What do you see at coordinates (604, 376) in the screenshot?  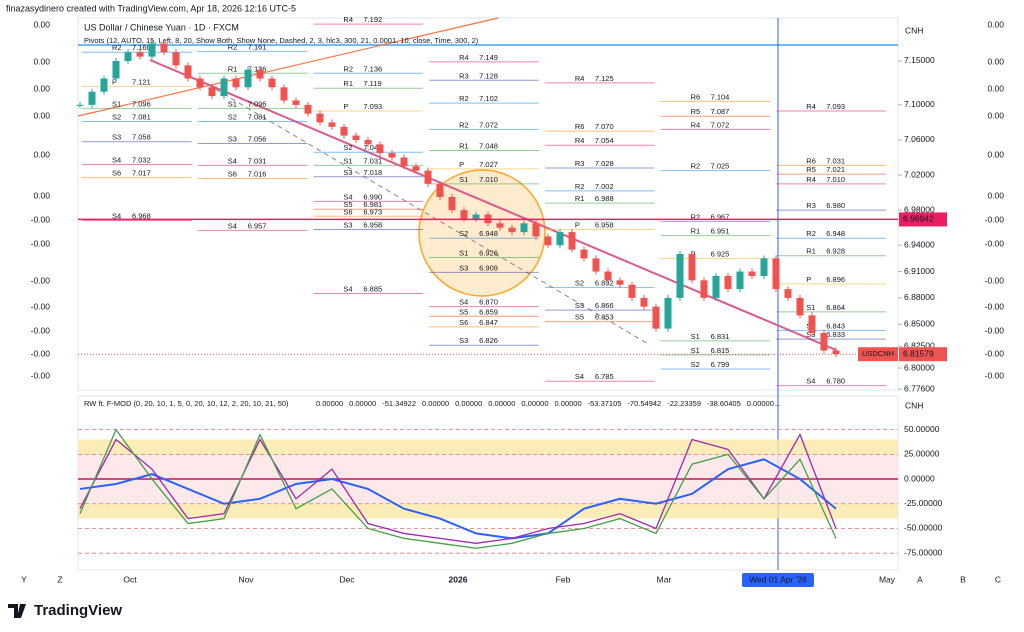 I see `pivot-value: 6.785` at bounding box center [604, 376].